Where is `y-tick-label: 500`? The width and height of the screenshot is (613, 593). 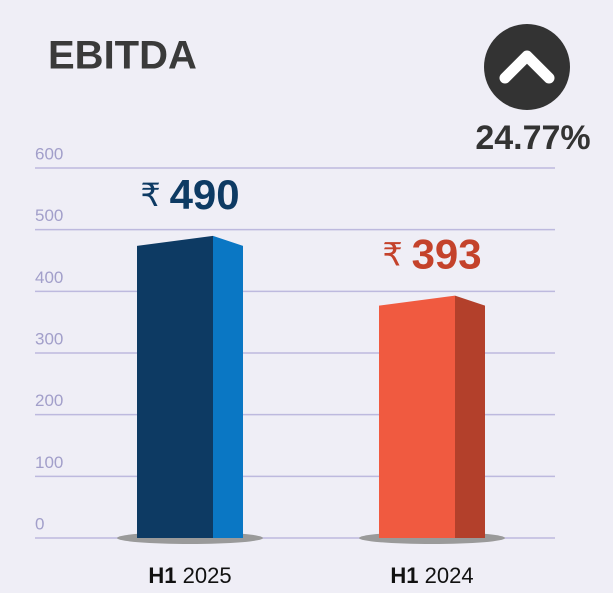 y-tick-label: 500 is located at coordinates (49, 215).